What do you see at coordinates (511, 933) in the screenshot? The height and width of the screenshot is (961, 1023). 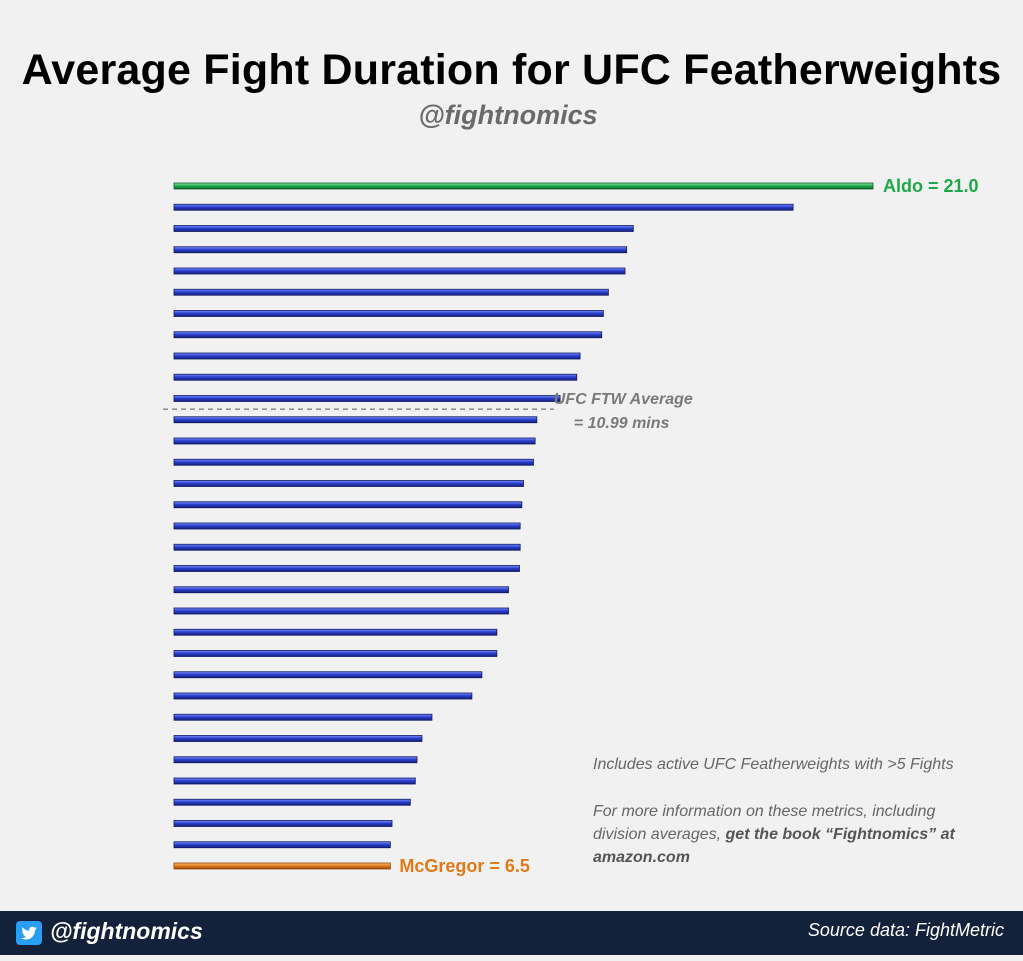 I see `footer-bar: @fightnomics Source data: FightMetric` at bounding box center [511, 933].